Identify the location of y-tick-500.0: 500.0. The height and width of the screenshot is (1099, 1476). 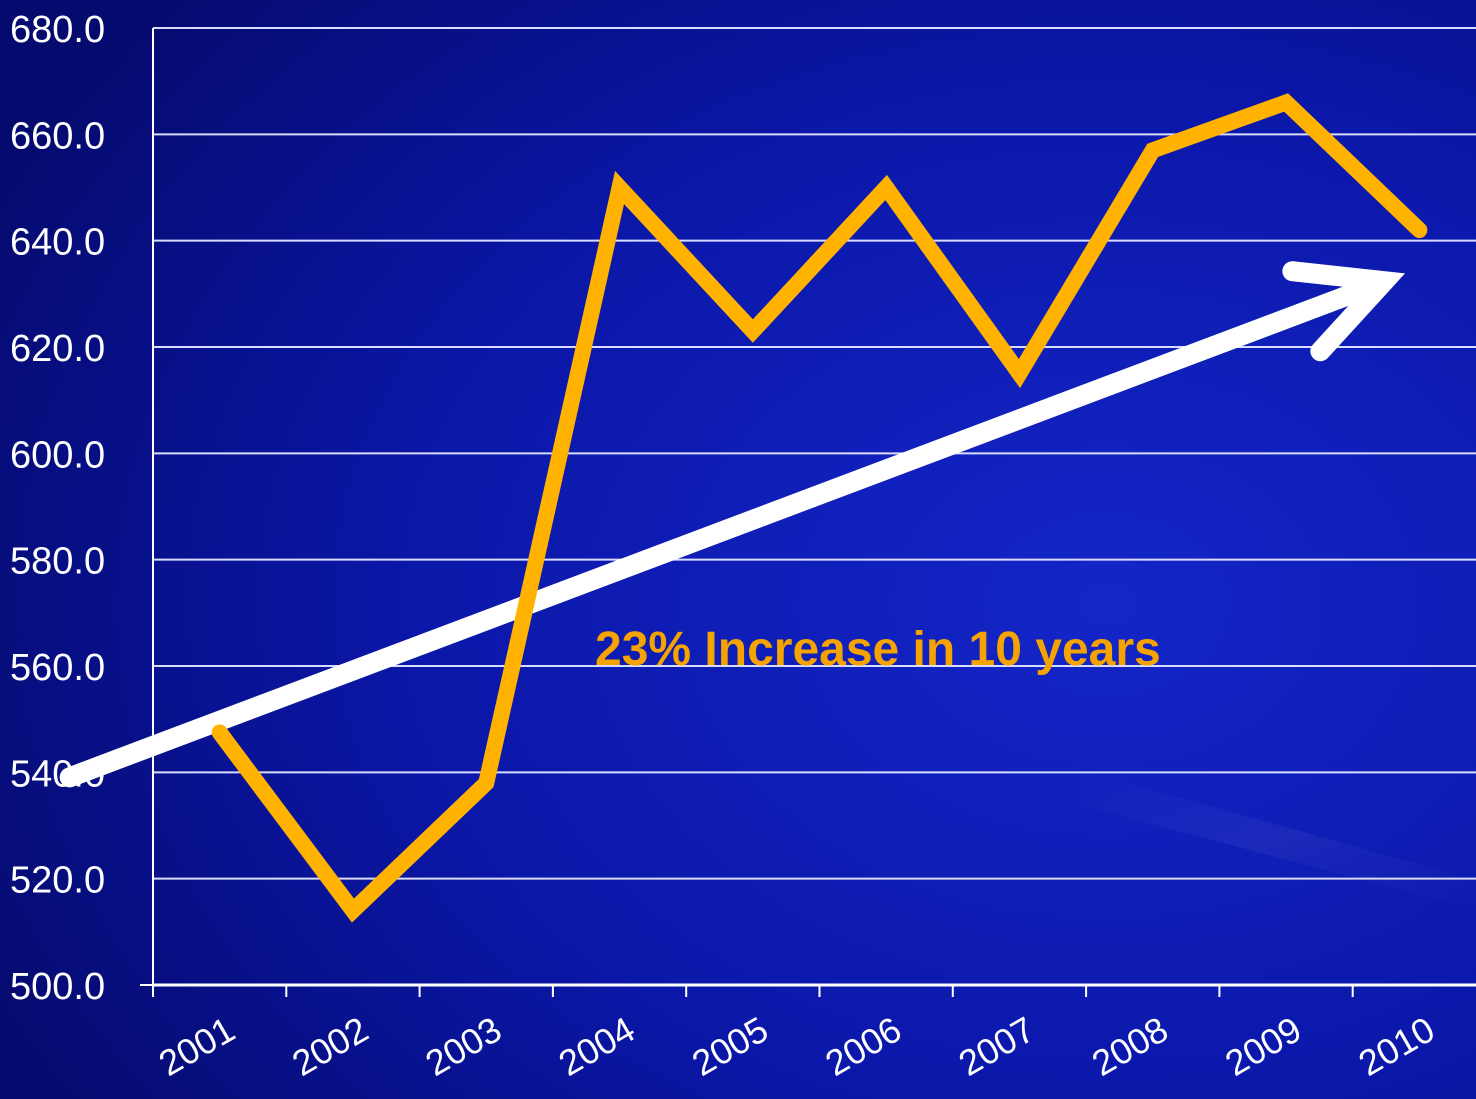
(57, 987).